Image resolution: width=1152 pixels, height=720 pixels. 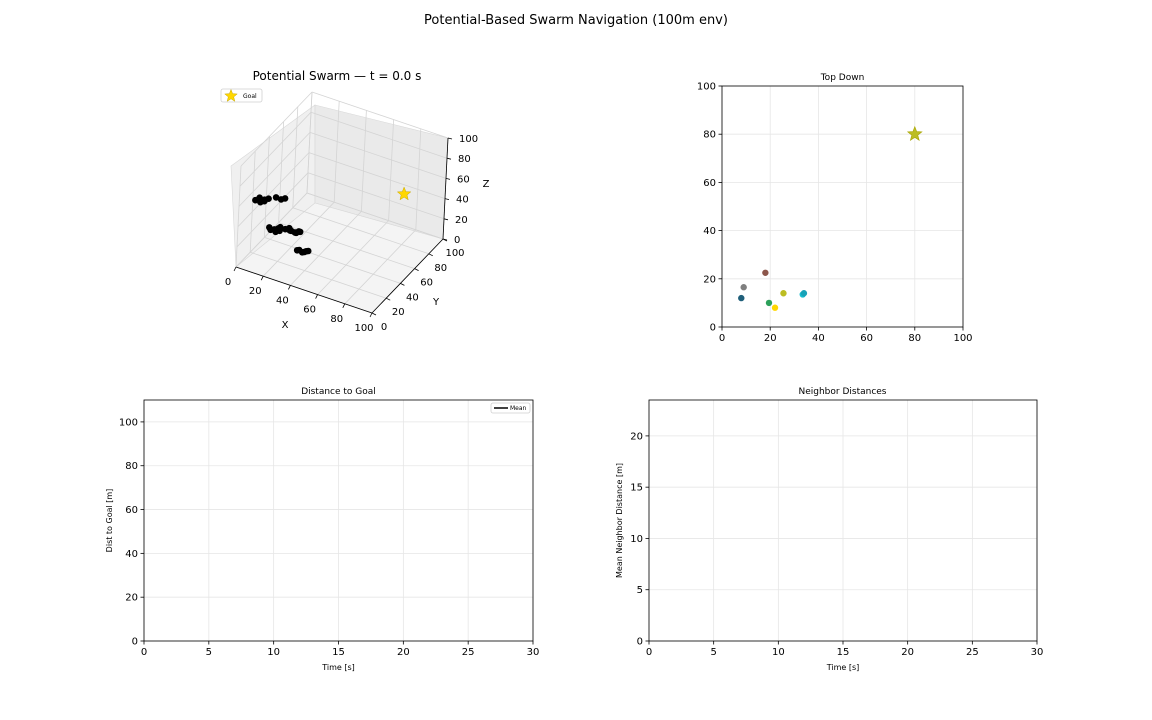 I want to click on top-down-grid, so click(x=842, y=206).